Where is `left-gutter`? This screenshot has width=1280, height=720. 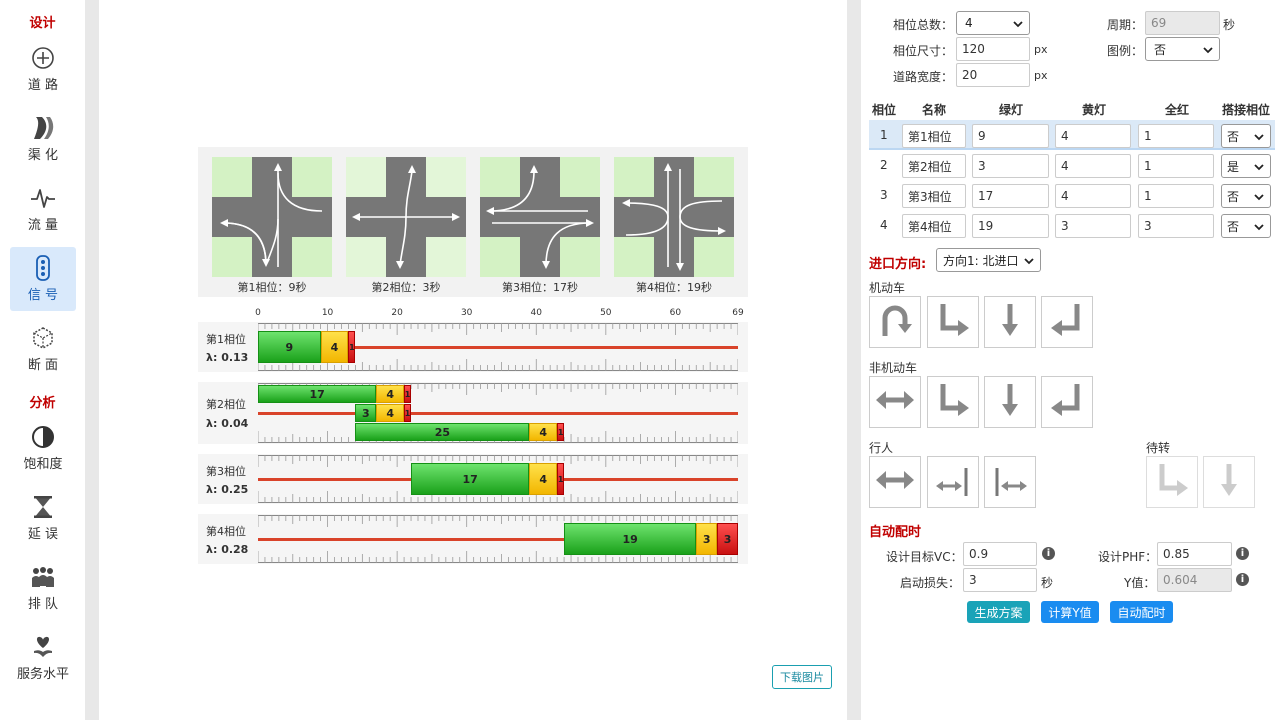
left-gutter is located at coordinates (92, 360).